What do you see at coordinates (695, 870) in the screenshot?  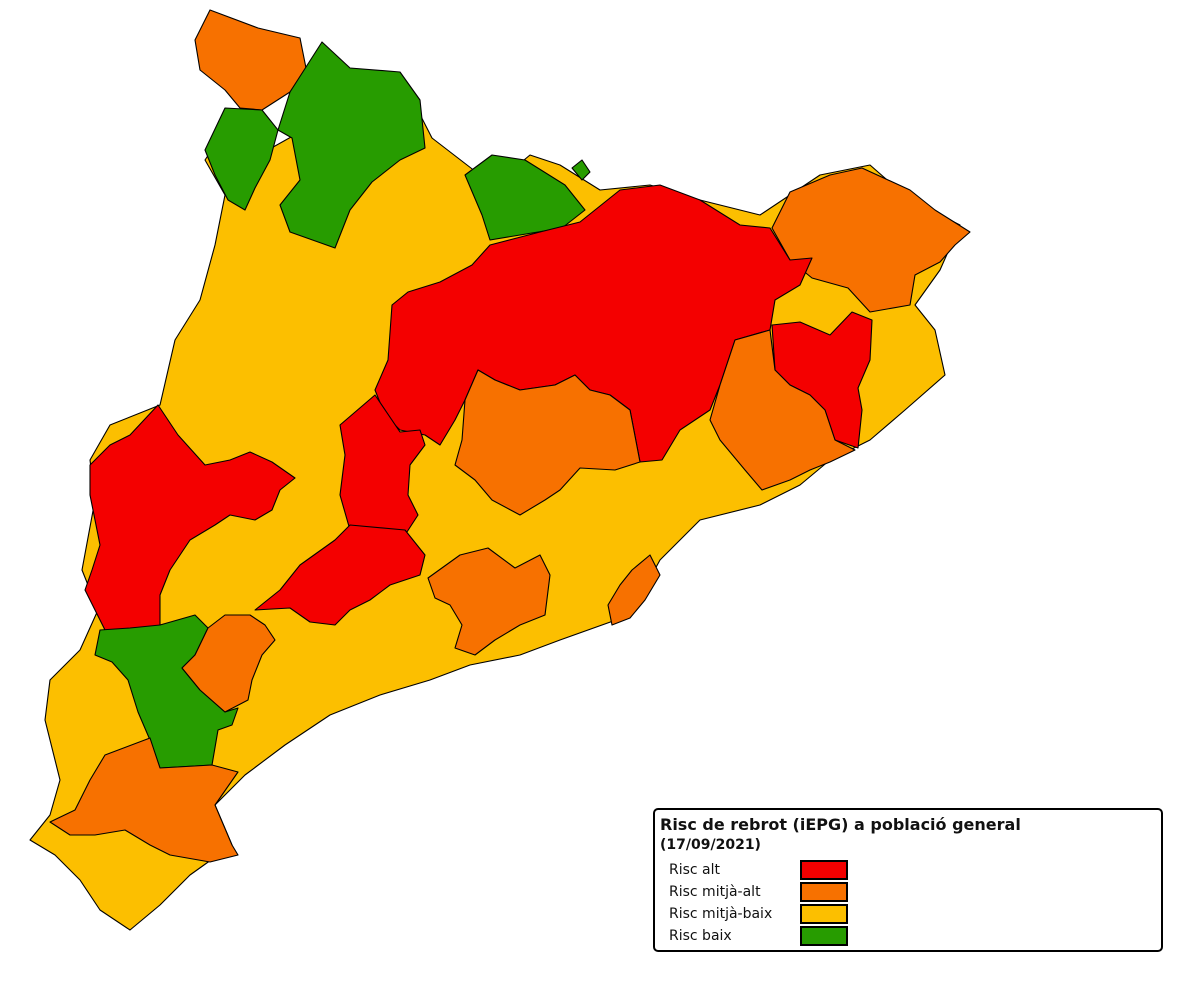 I see `legend-label: Risc alt` at bounding box center [695, 870].